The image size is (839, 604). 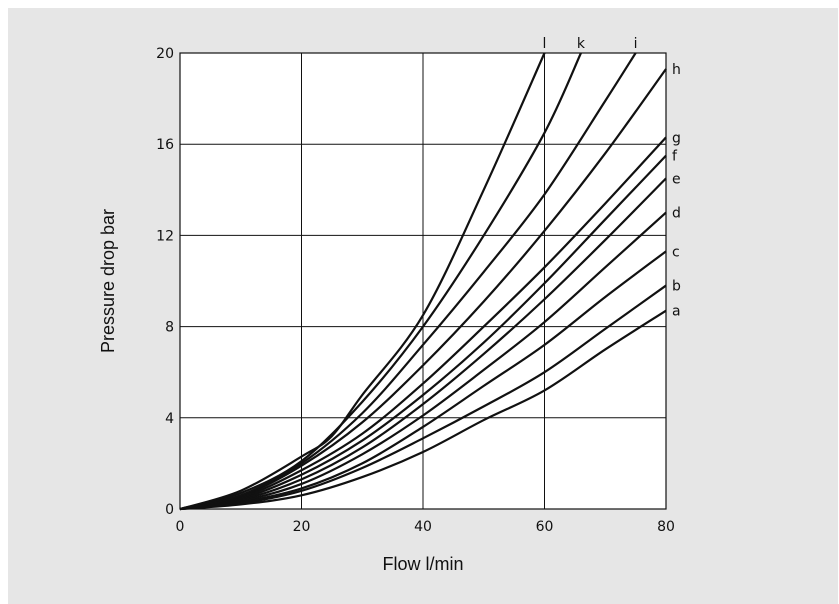 I want to click on y-tick-label: 16, so click(x=165, y=145).